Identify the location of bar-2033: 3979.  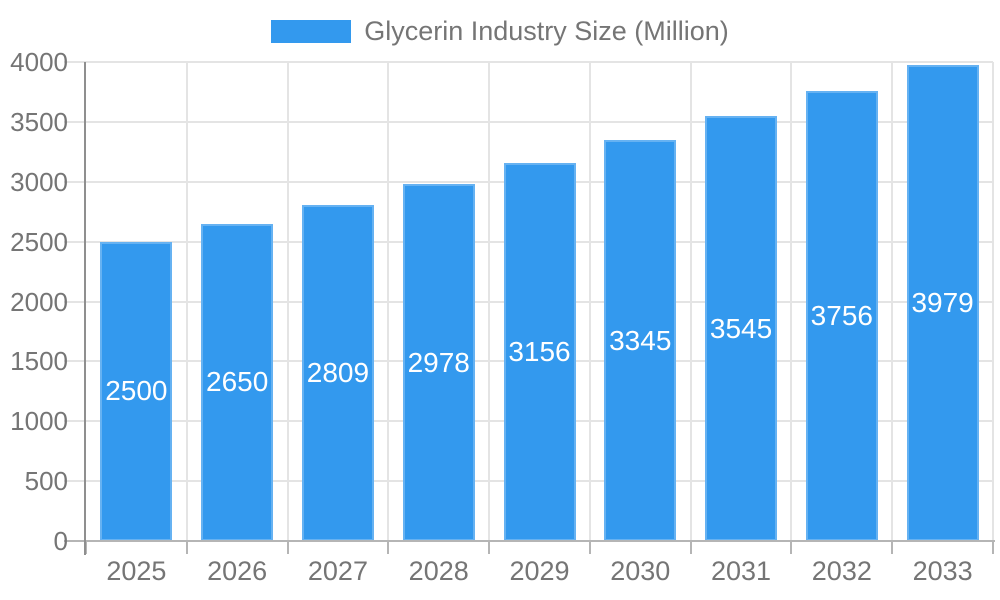
(942, 302).